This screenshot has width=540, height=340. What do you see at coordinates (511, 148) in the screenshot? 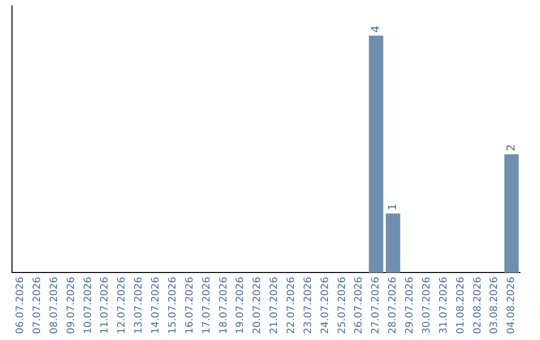
I see `data-label: 2` at bounding box center [511, 148].